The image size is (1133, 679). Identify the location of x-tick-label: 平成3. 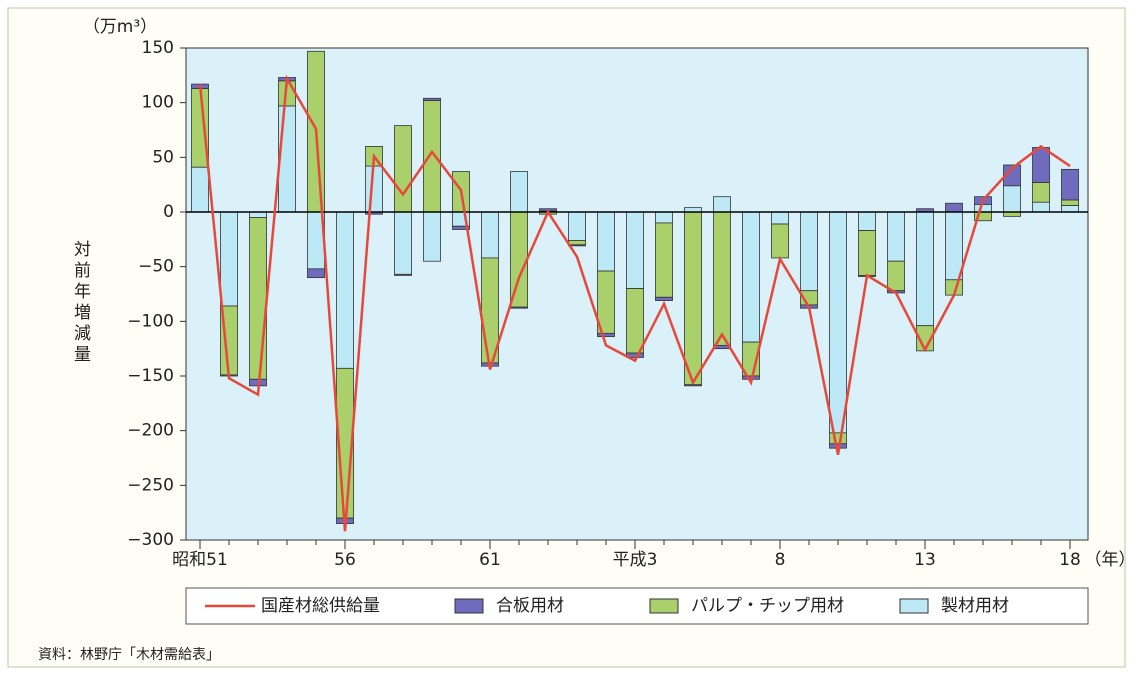
(635, 560).